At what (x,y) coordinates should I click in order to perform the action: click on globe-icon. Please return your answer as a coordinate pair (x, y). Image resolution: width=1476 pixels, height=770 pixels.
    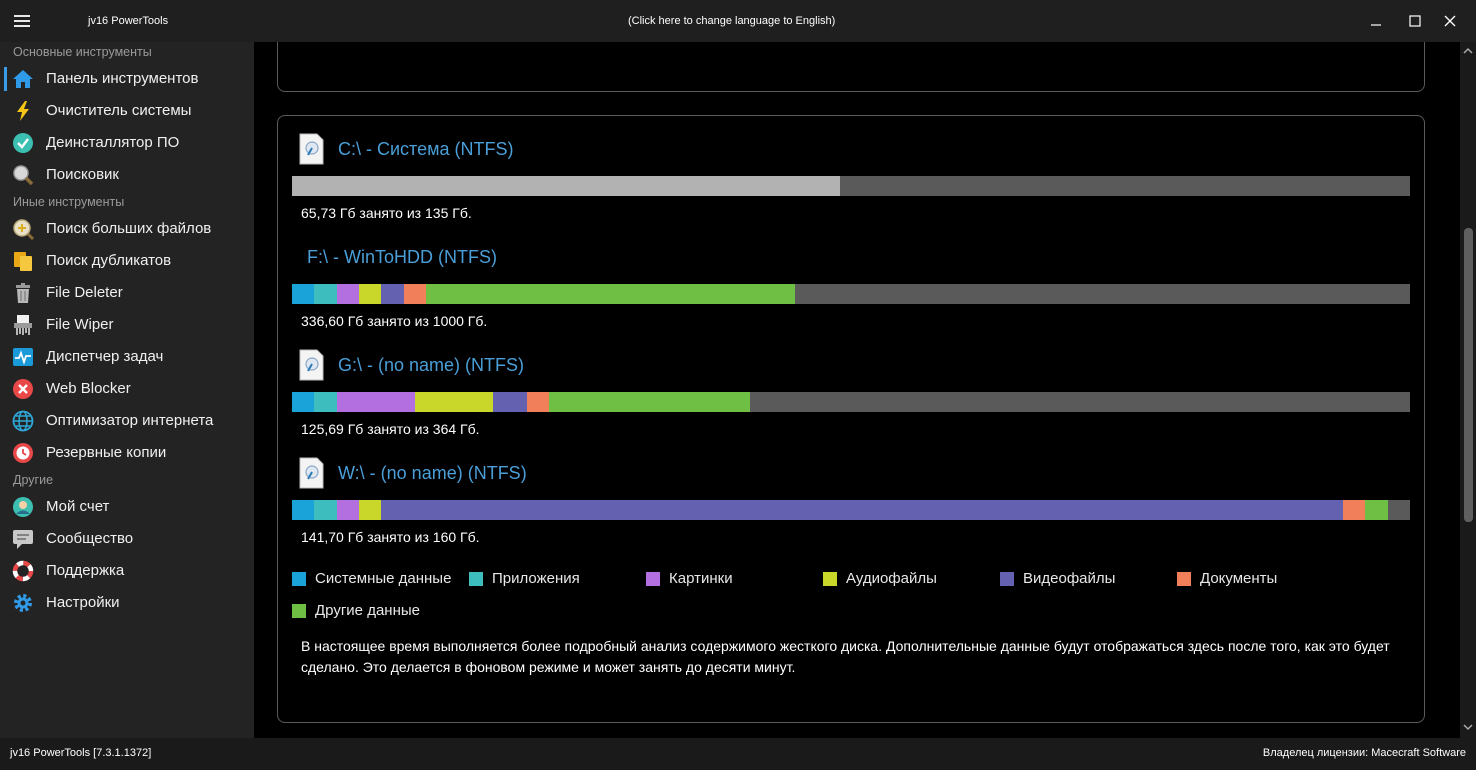
    Looking at the image, I should click on (23, 421).